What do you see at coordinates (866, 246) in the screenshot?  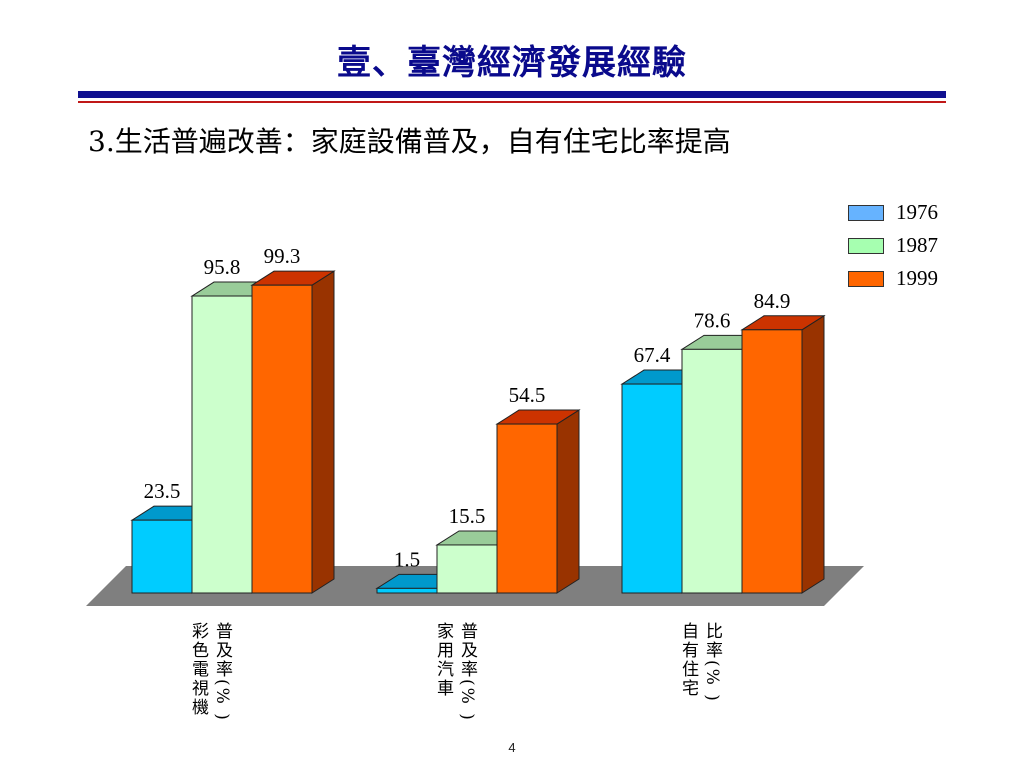 I see `legend-swatch-1987` at bounding box center [866, 246].